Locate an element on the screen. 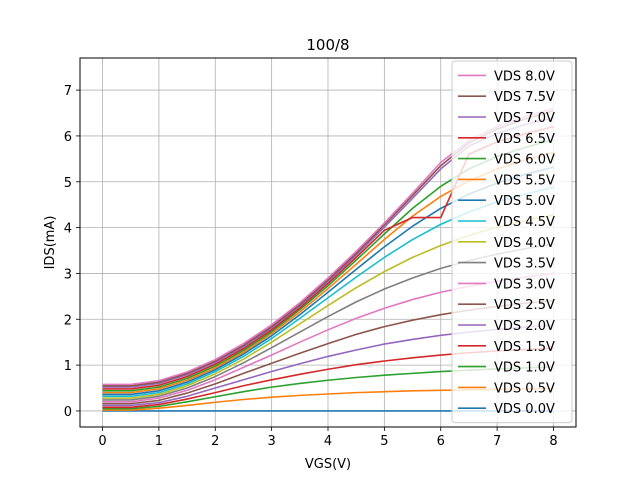  x-tick-label: 5 is located at coordinates (384, 441).